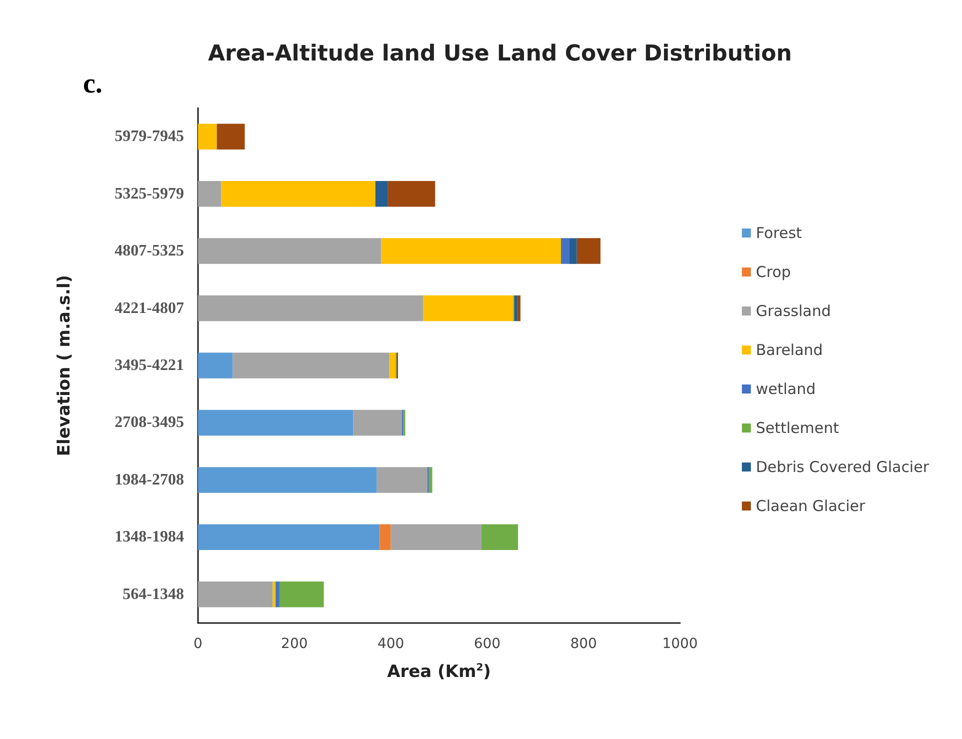 The height and width of the screenshot is (739, 962). What do you see at coordinates (583, 644) in the screenshot?
I see `x-tick-label: 800` at bounding box center [583, 644].